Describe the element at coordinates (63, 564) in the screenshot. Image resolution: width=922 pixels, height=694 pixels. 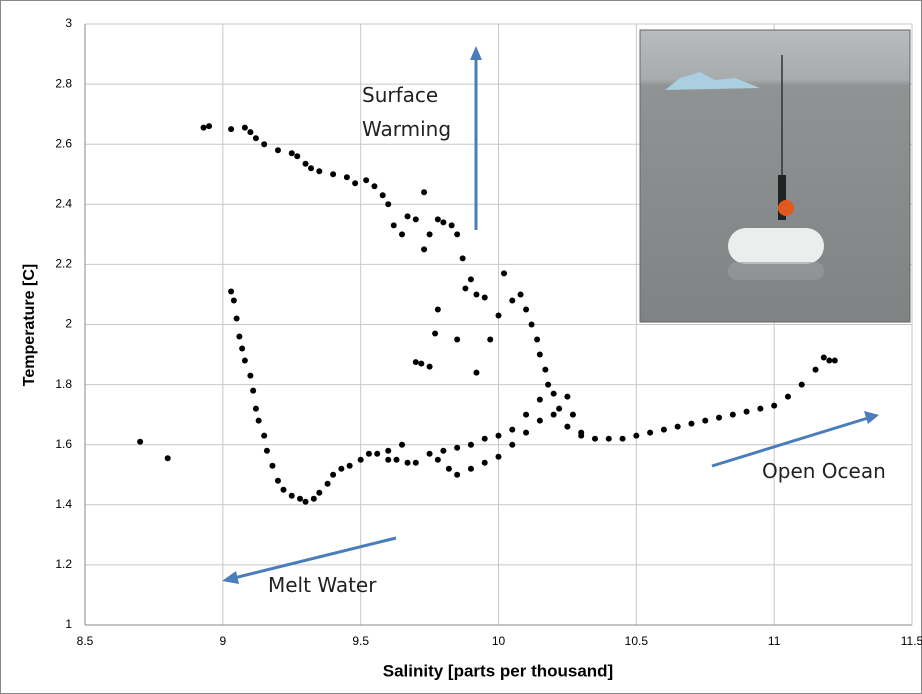
I see `y-tick-label: 1.2` at that location.